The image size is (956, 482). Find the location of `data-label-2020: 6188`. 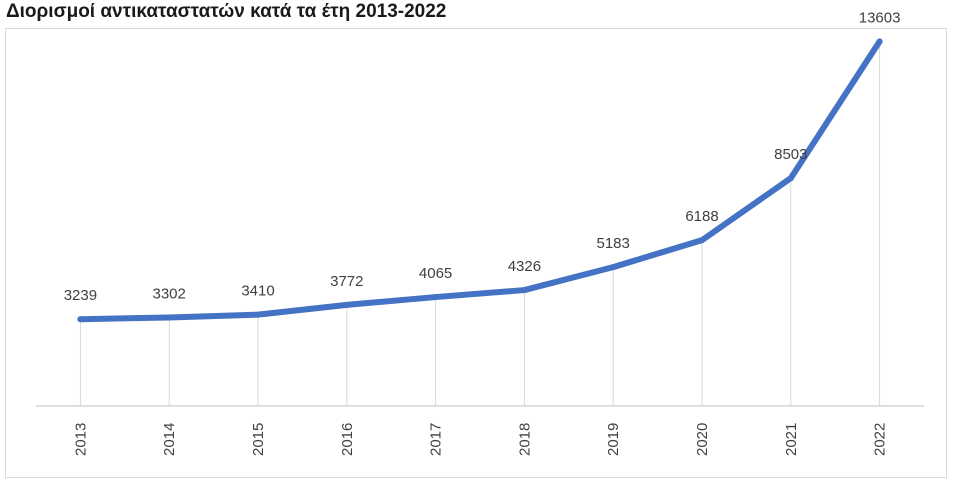

data-label-2020: 6188 is located at coordinates (701, 216).